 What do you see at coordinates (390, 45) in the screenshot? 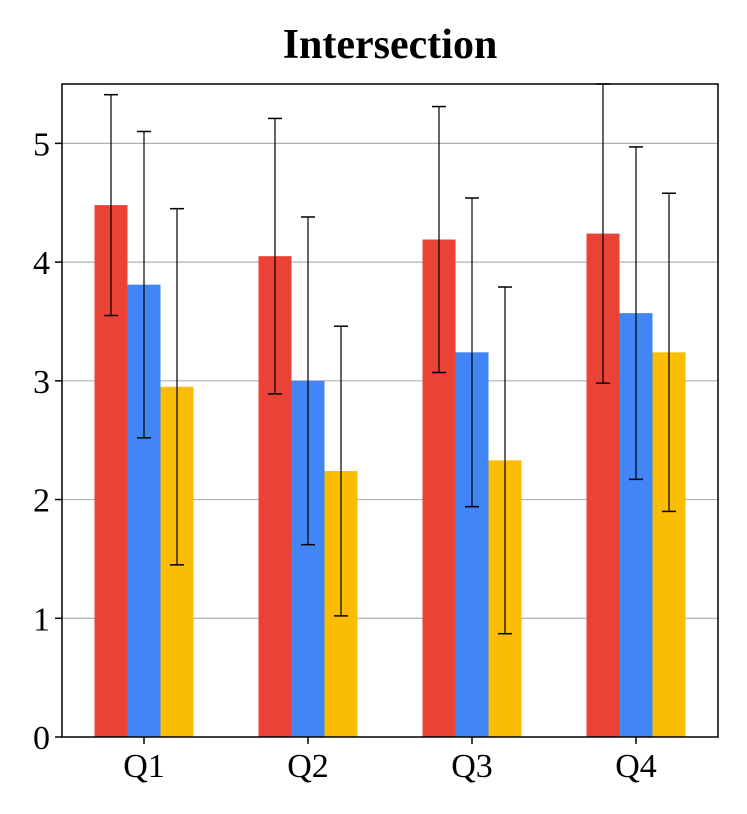
I see `chart-title: Intersection` at bounding box center [390, 45].